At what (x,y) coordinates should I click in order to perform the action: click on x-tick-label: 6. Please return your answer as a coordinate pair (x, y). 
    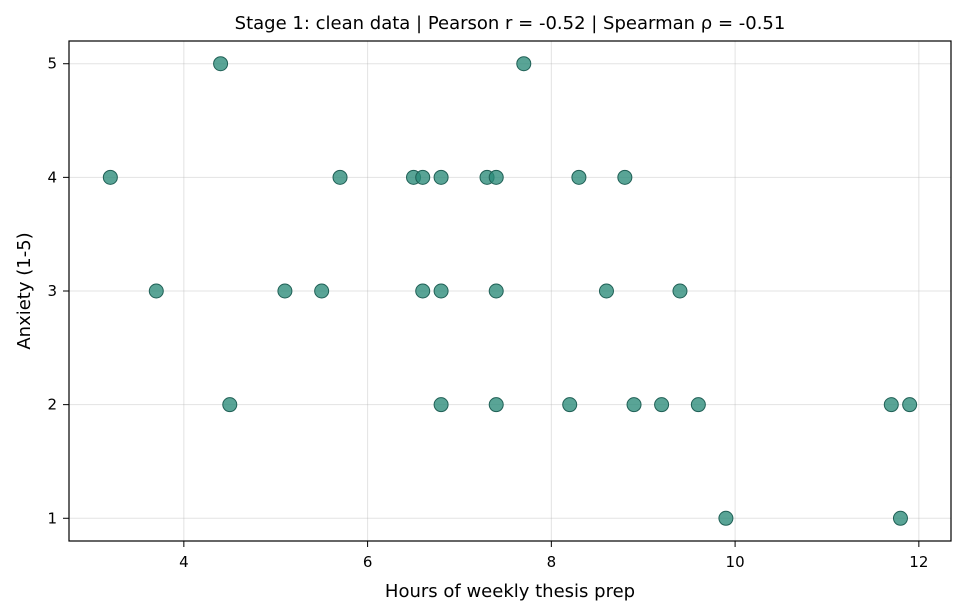
    Looking at the image, I should click on (368, 562).